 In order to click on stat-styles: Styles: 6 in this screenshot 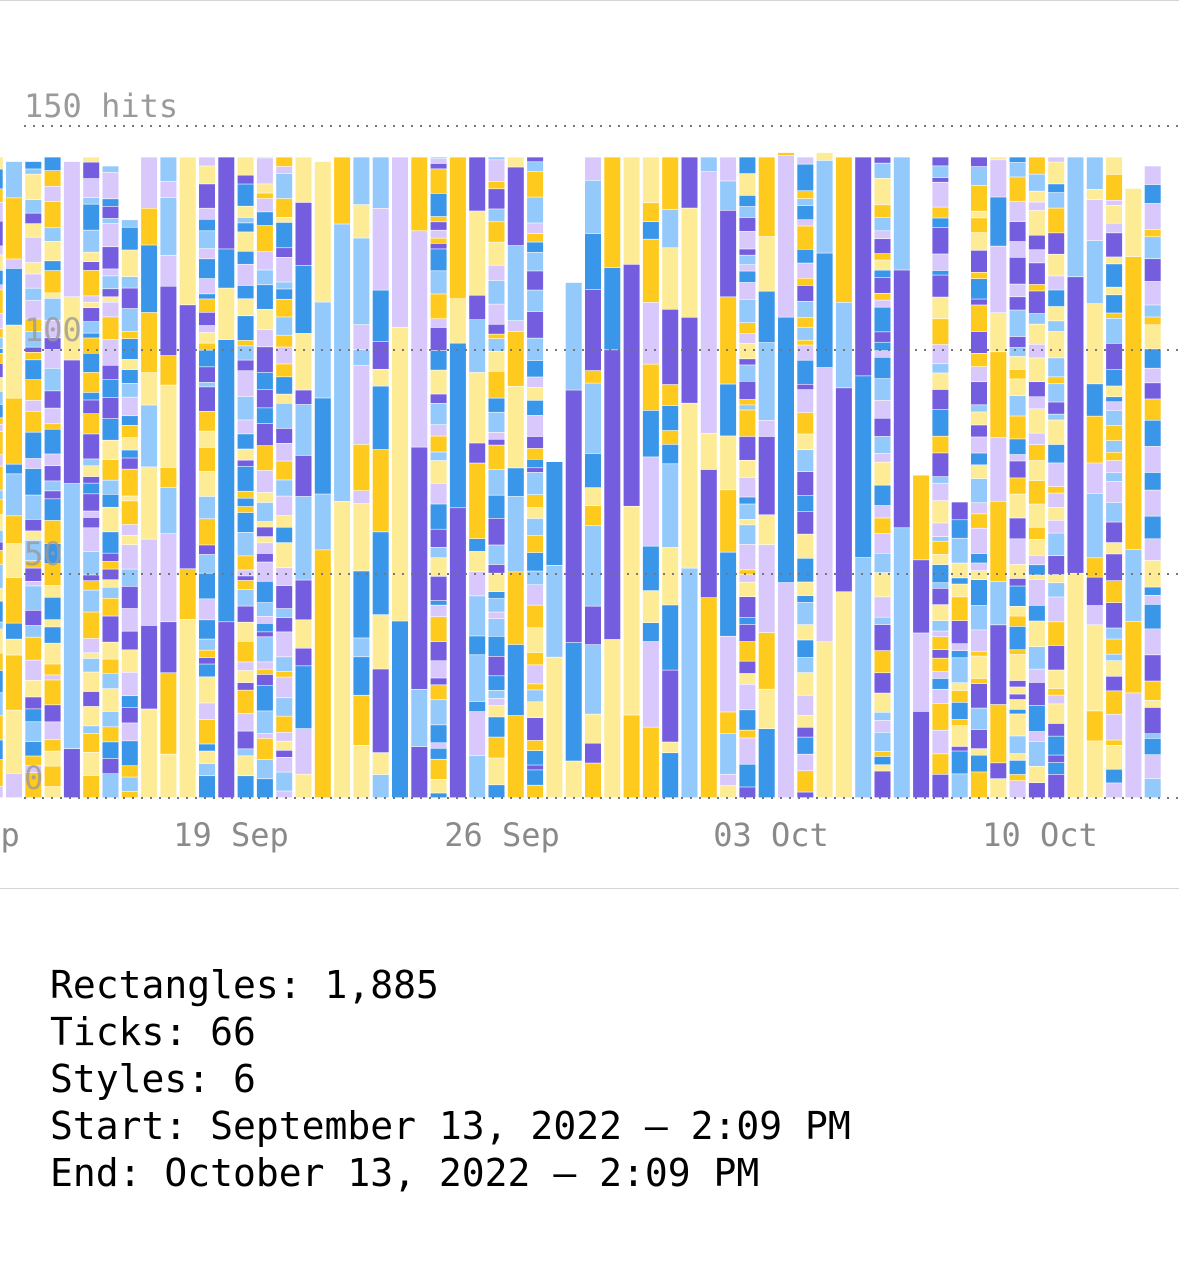, I will do `click(153, 1079)`.